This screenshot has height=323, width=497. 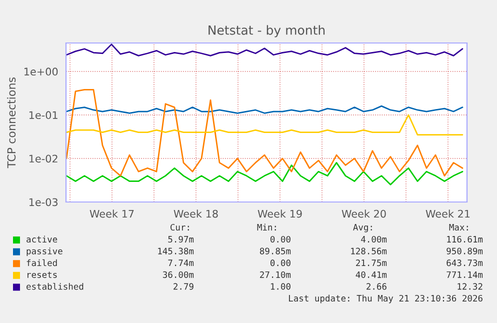 What do you see at coordinates (369, 251) in the screenshot?
I see `text: 128.56m` at bounding box center [369, 251].